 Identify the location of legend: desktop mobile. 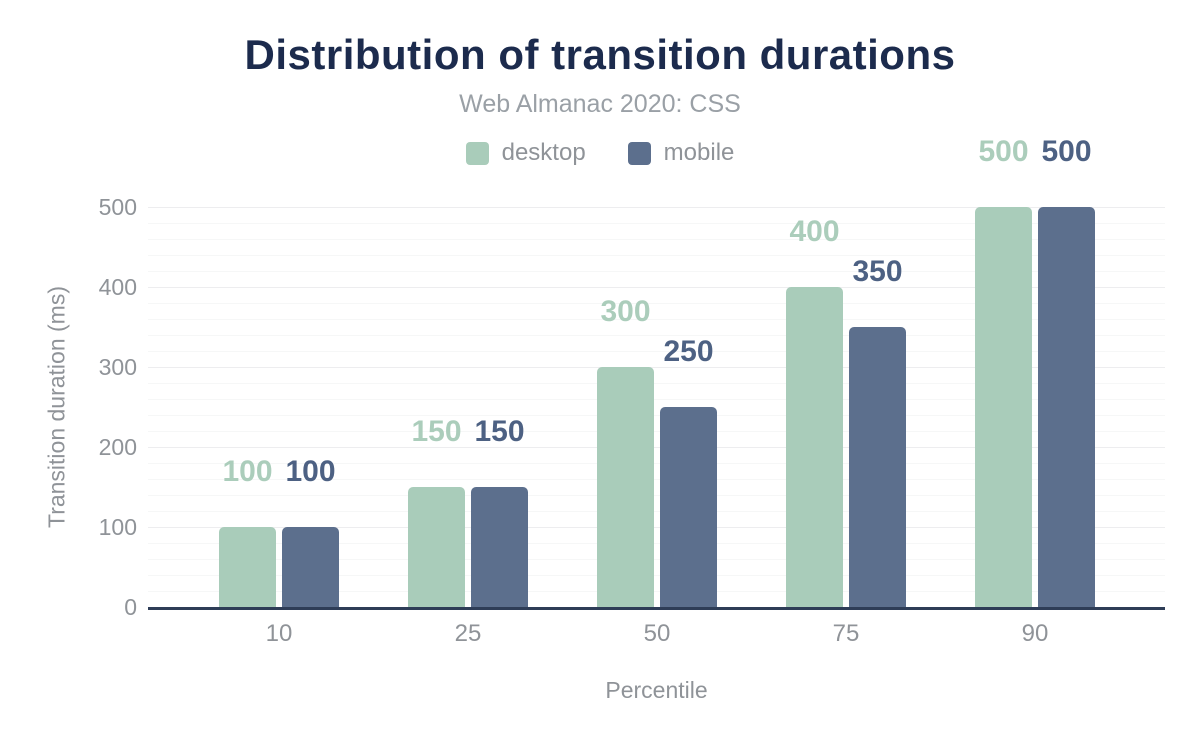
(600, 153).